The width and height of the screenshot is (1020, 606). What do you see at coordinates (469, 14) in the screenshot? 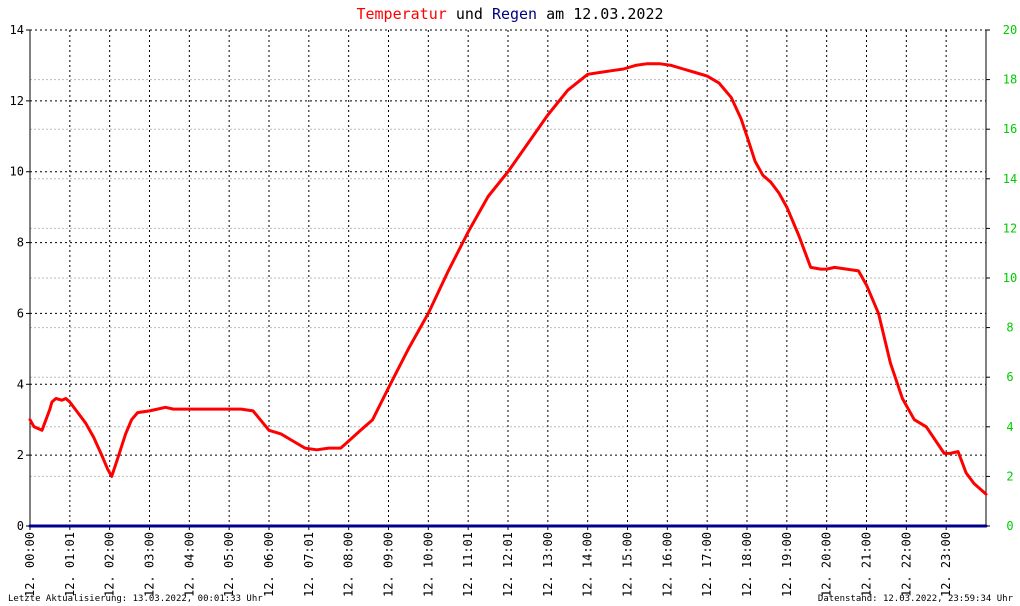
I see `title-und: und` at bounding box center [469, 14].